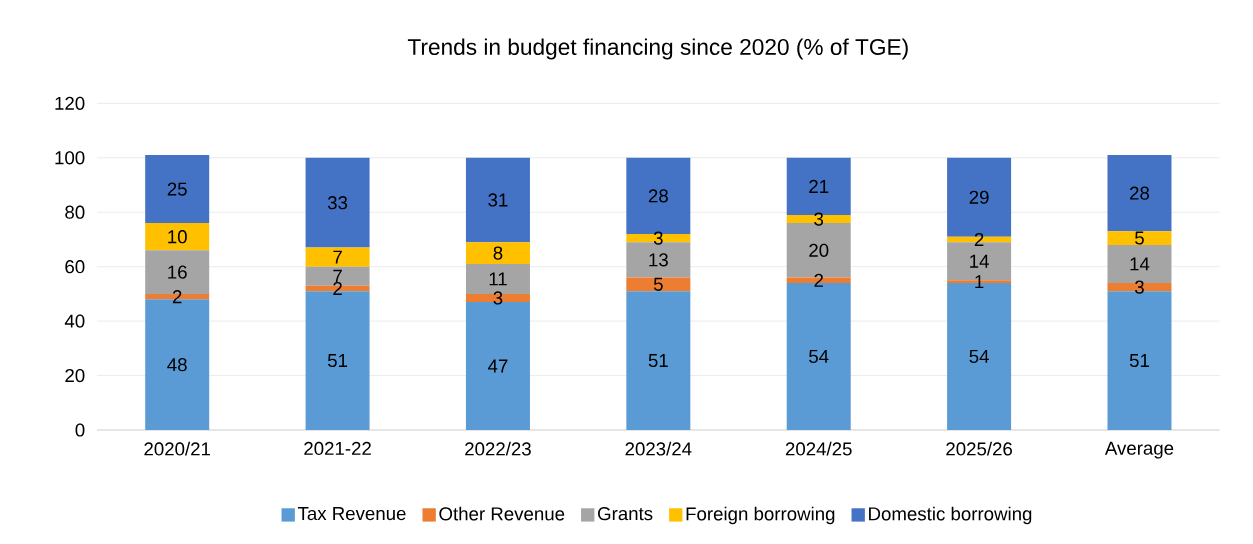 Image resolution: width=1253 pixels, height=544 pixels. What do you see at coordinates (979, 448) in the screenshot?
I see `x-tick-label: 2025/26` at bounding box center [979, 448].